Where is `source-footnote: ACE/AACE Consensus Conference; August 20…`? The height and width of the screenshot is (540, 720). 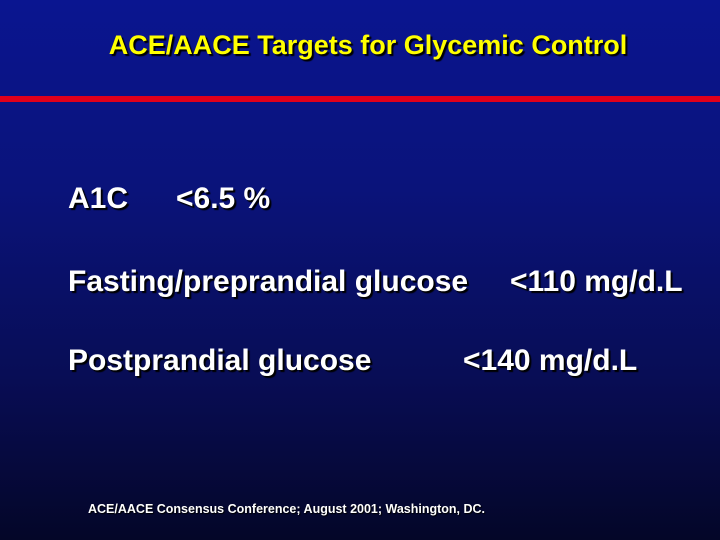 source-footnote: ACE/AACE Consensus Conference; August 20… is located at coordinates (287, 509).